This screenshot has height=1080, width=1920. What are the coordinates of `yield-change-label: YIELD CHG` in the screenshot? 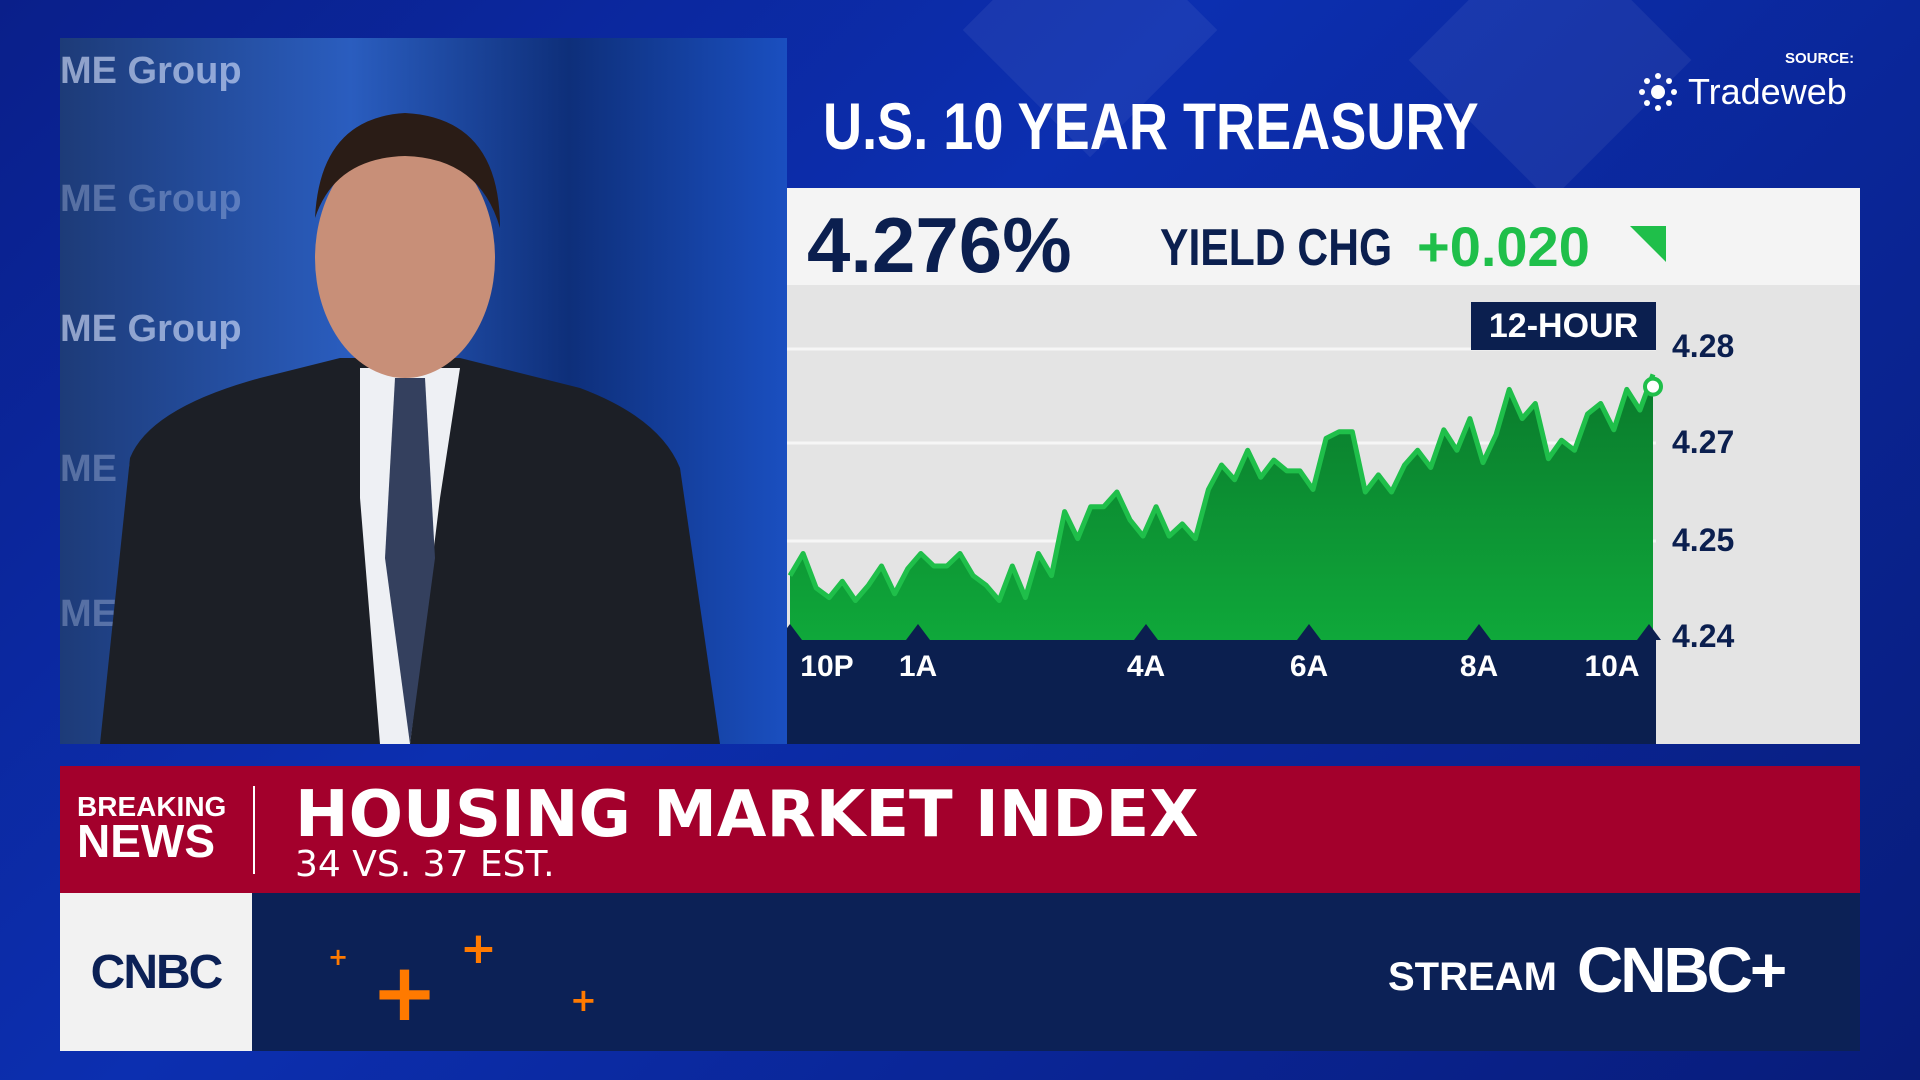 It's located at (1276, 248).